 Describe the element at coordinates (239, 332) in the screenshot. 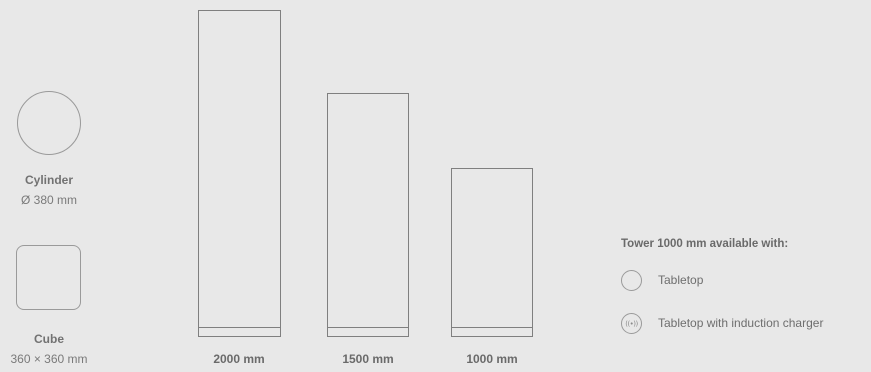

I see `tower-2000-base` at that location.